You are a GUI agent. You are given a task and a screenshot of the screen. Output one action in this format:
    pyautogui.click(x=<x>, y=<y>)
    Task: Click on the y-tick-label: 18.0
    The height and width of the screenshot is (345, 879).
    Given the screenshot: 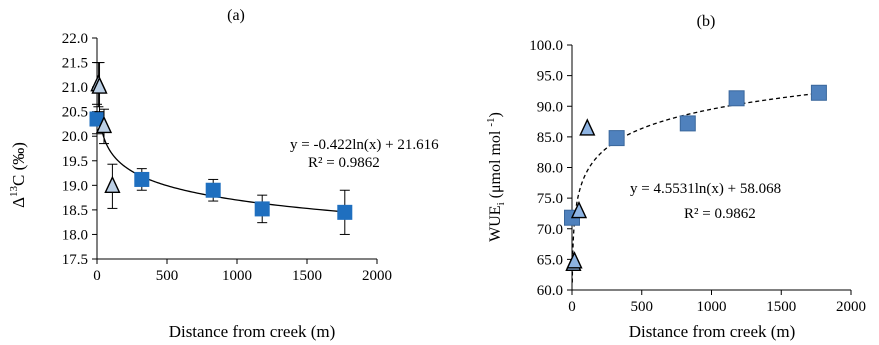 What is the action you would take?
    pyautogui.click(x=75, y=235)
    